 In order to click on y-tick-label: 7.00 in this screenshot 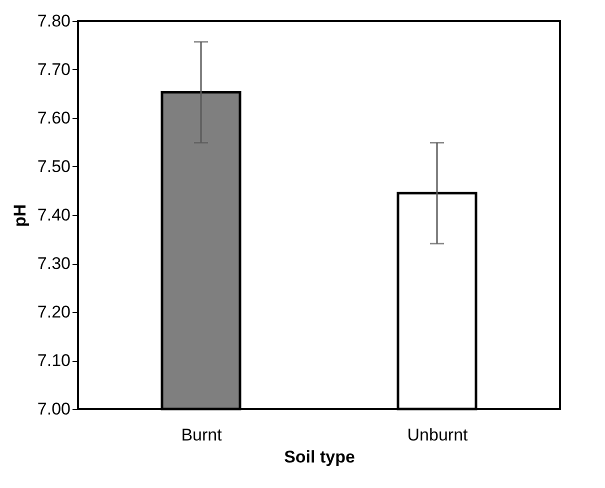, I will do `click(53, 409)`.